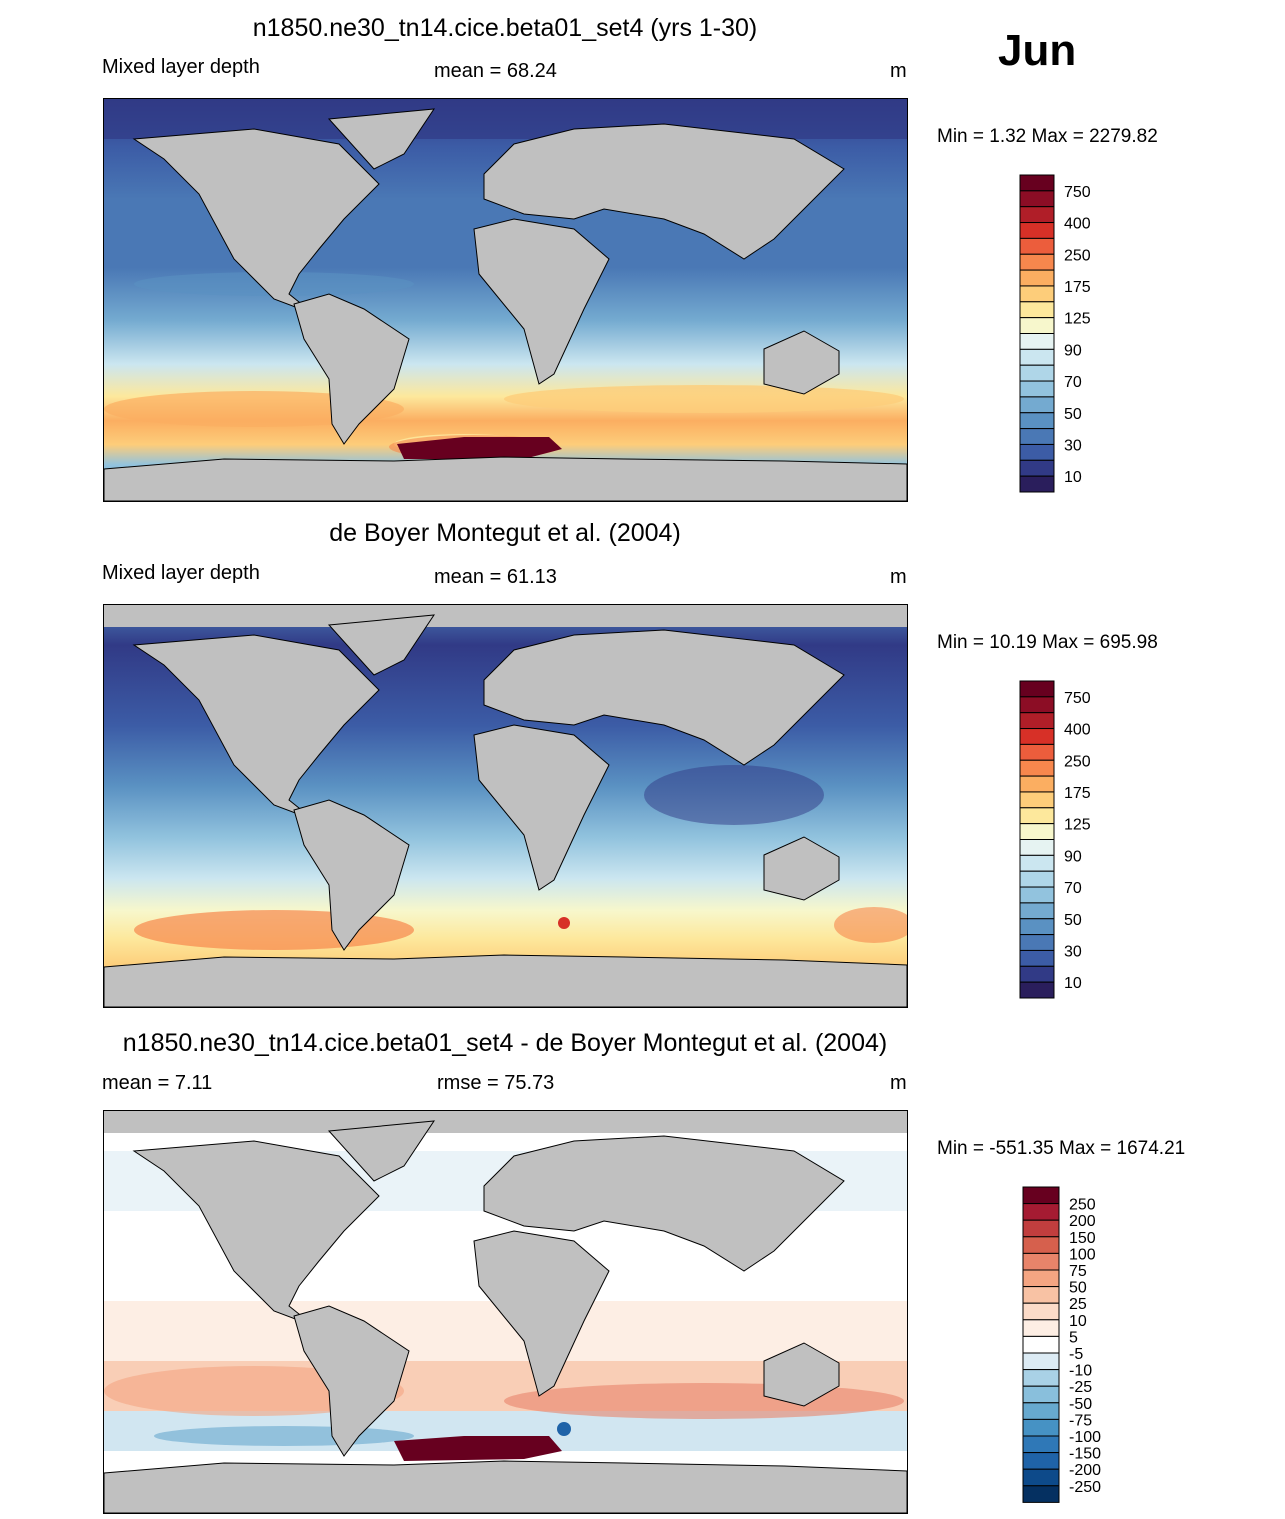 This screenshot has width=1285, height=1519. Describe the element at coordinates (898, 577) in the screenshot. I see `units-label-obs: m` at that location.